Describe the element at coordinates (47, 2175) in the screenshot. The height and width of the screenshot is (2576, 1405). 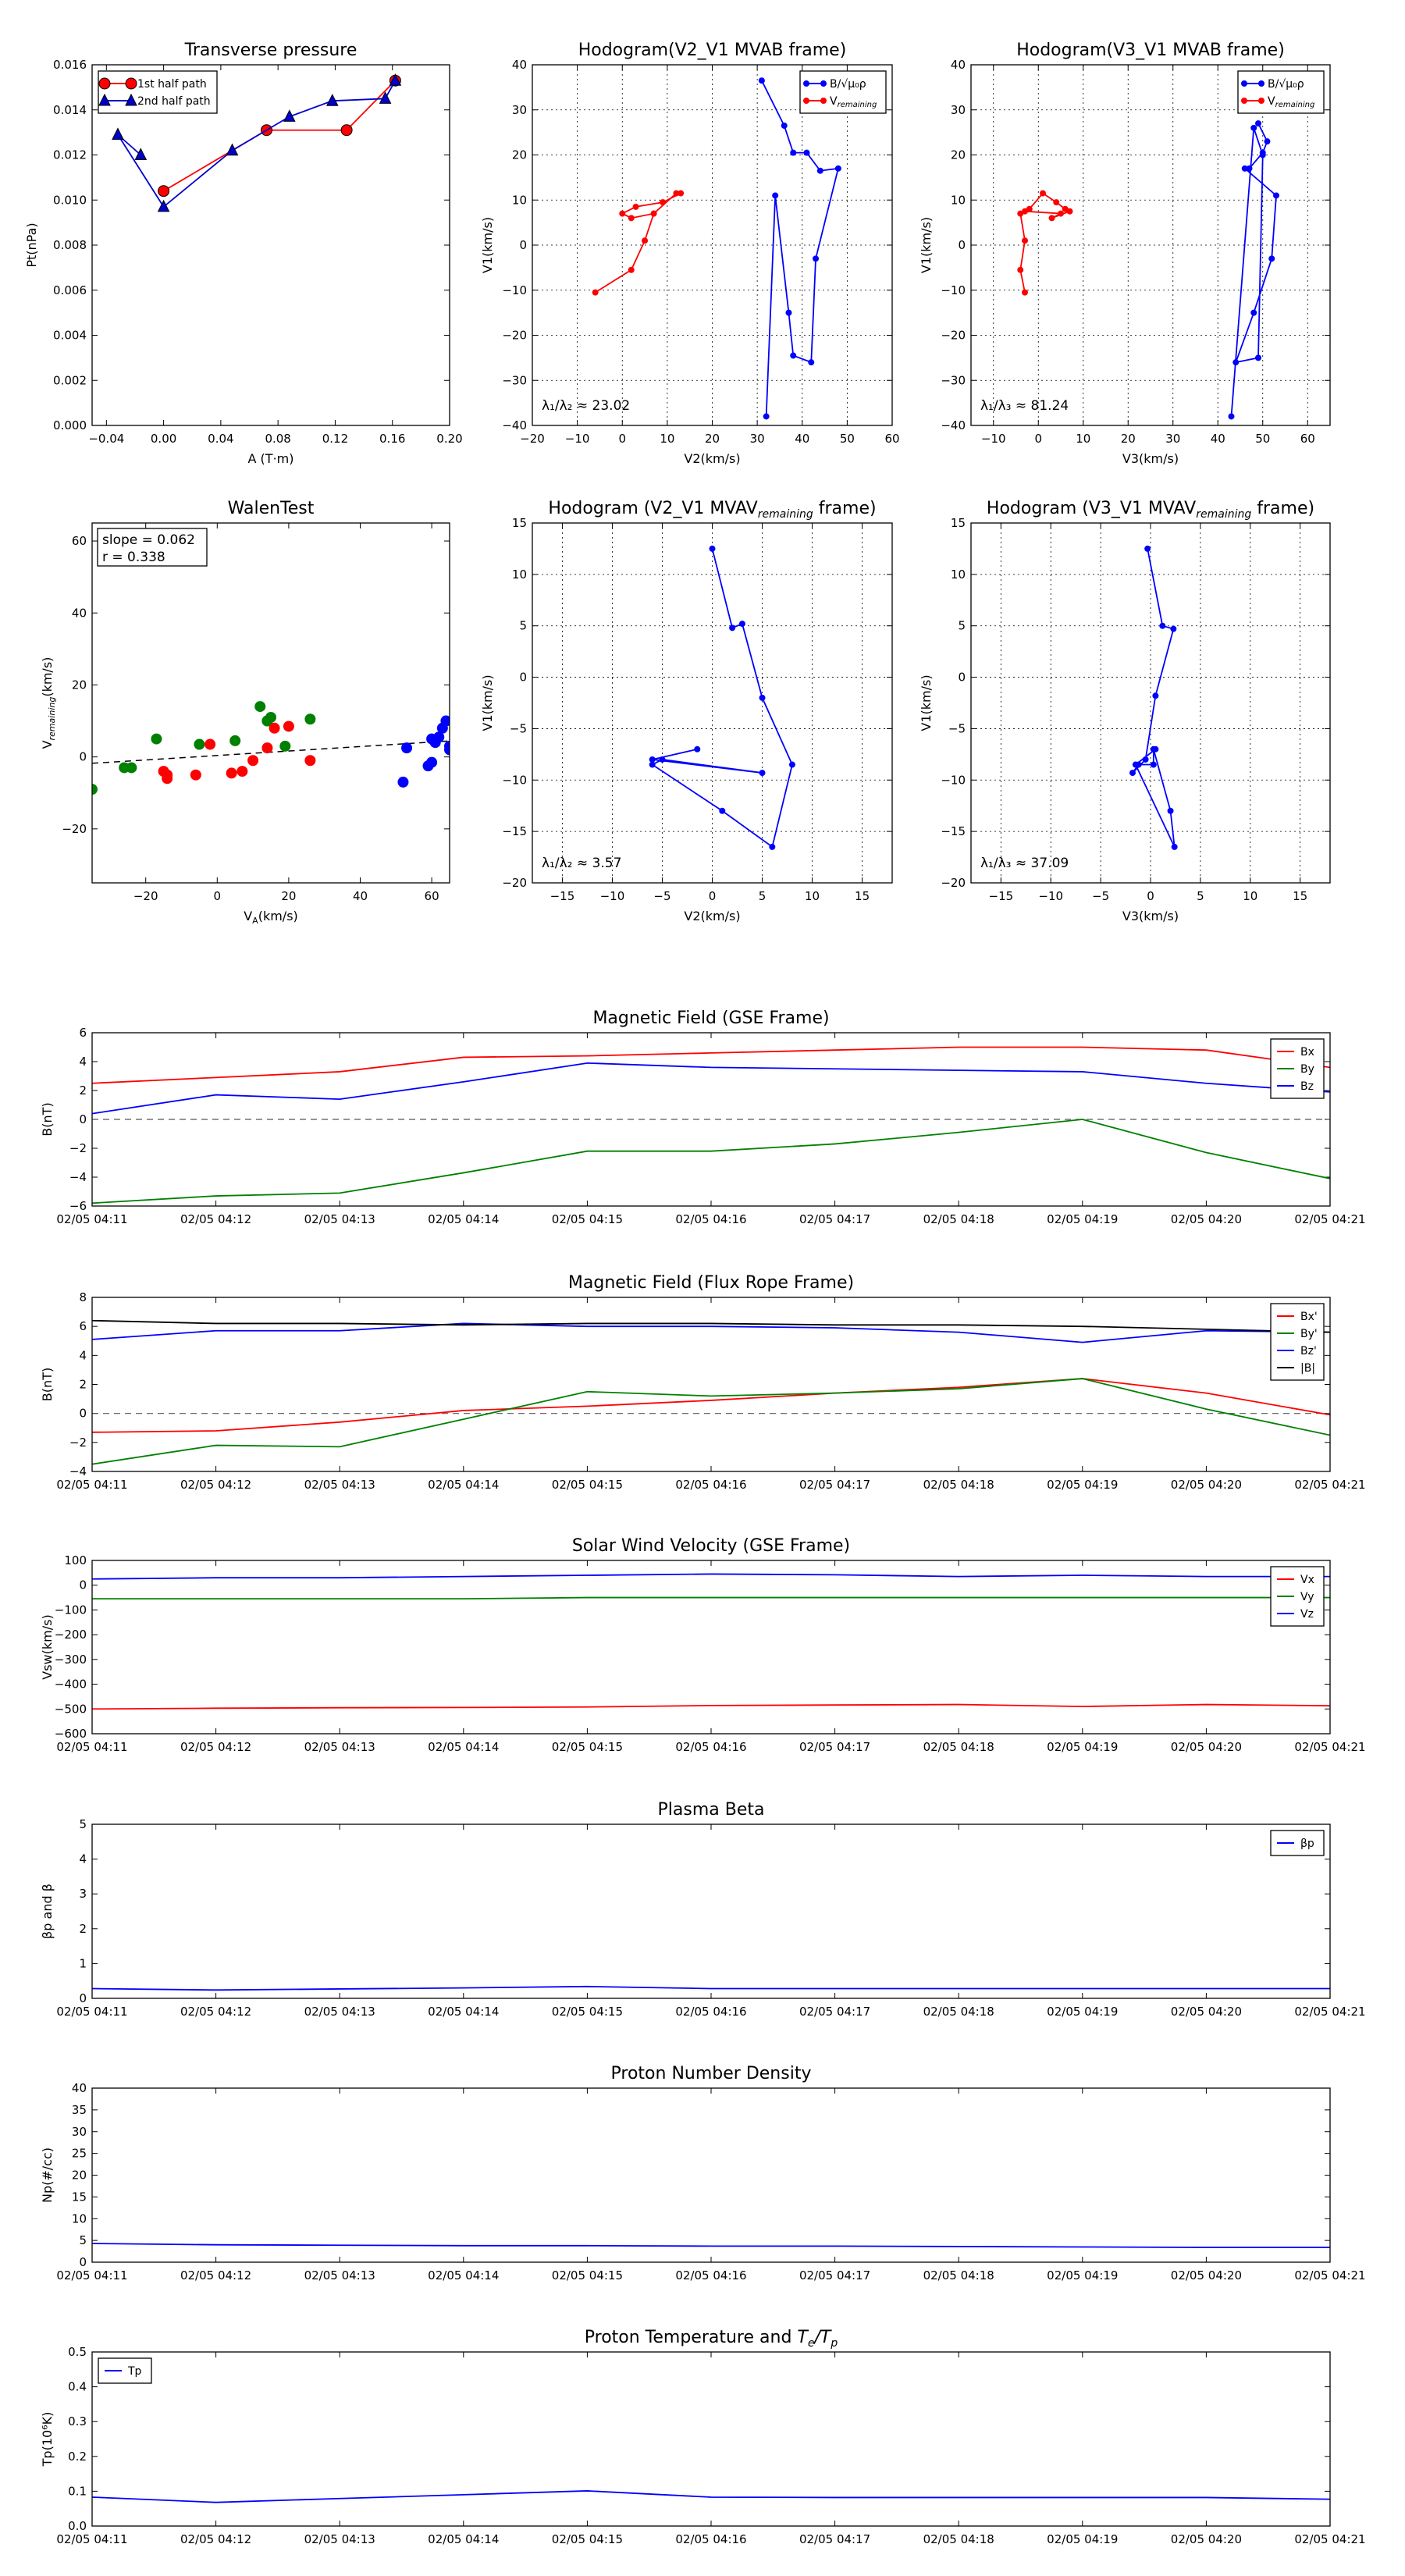
I see `y-axis-label: Np(#/cc)` at that location.